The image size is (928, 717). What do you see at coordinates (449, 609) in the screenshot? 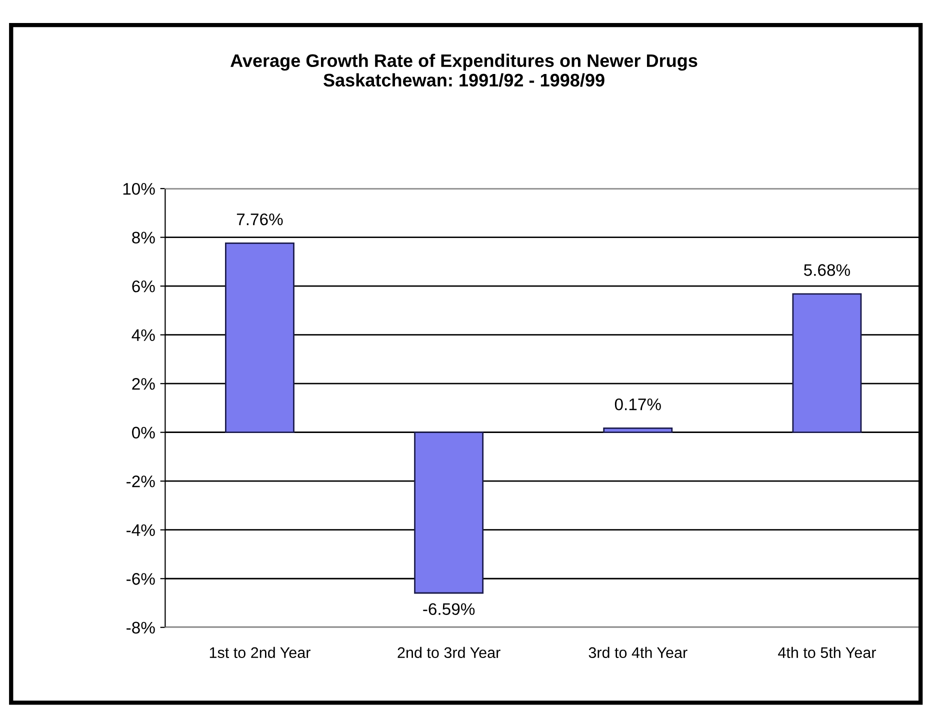
I see `data-label: -6.59%` at bounding box center [449, 609].